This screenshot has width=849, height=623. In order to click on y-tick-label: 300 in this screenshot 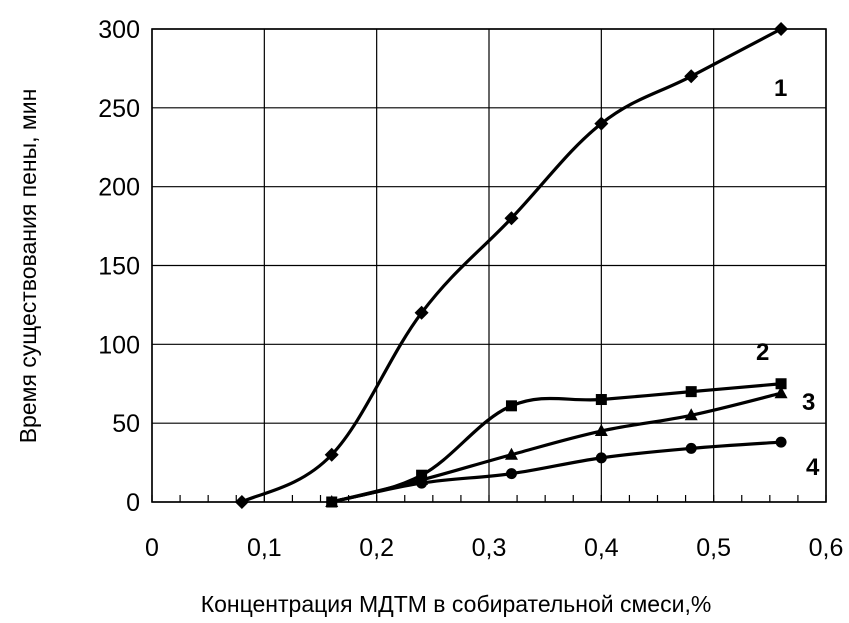, I will do `click(119, 30)`.